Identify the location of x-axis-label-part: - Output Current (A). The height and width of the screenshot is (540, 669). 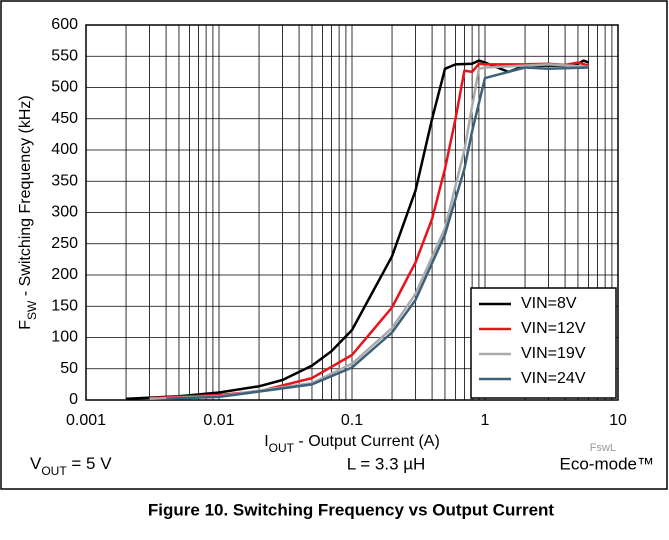
(367, 441).